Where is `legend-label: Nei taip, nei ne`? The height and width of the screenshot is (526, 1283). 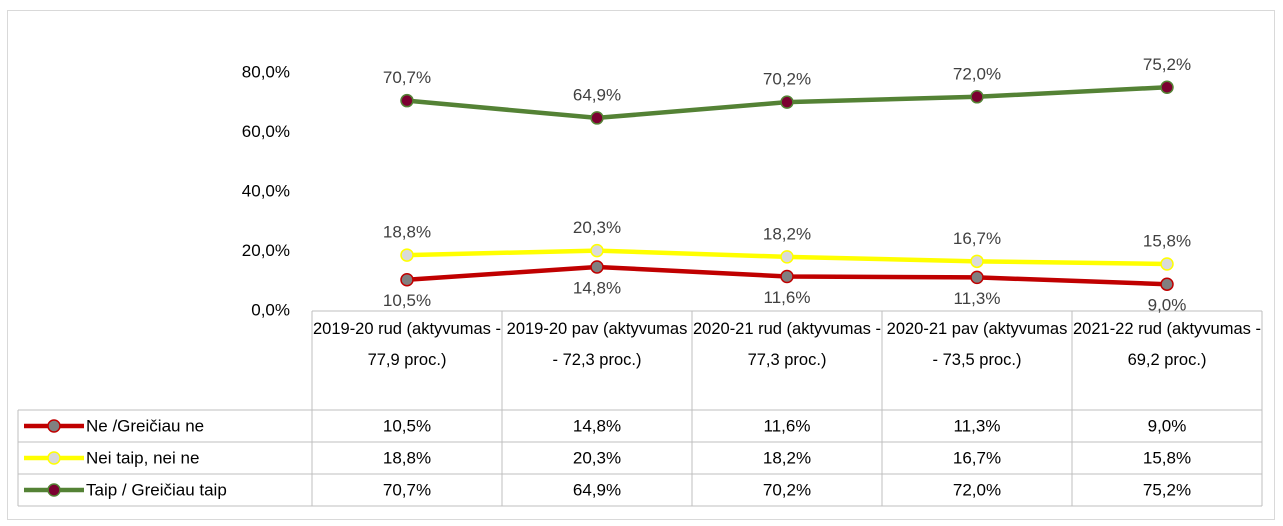
legend-label: Nei taip, nei ne is located at coordinates (142, 457).